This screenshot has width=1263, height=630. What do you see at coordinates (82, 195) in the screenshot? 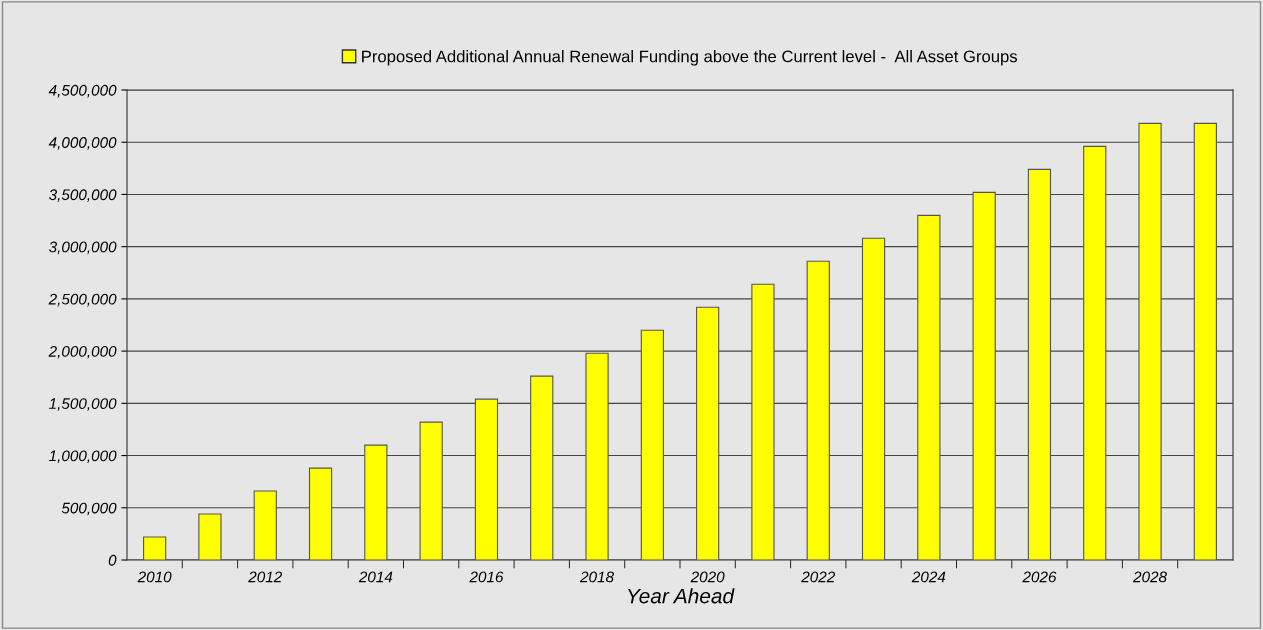
I see `y-tick-label: 3,500,000` at bounding box center [82, 195].